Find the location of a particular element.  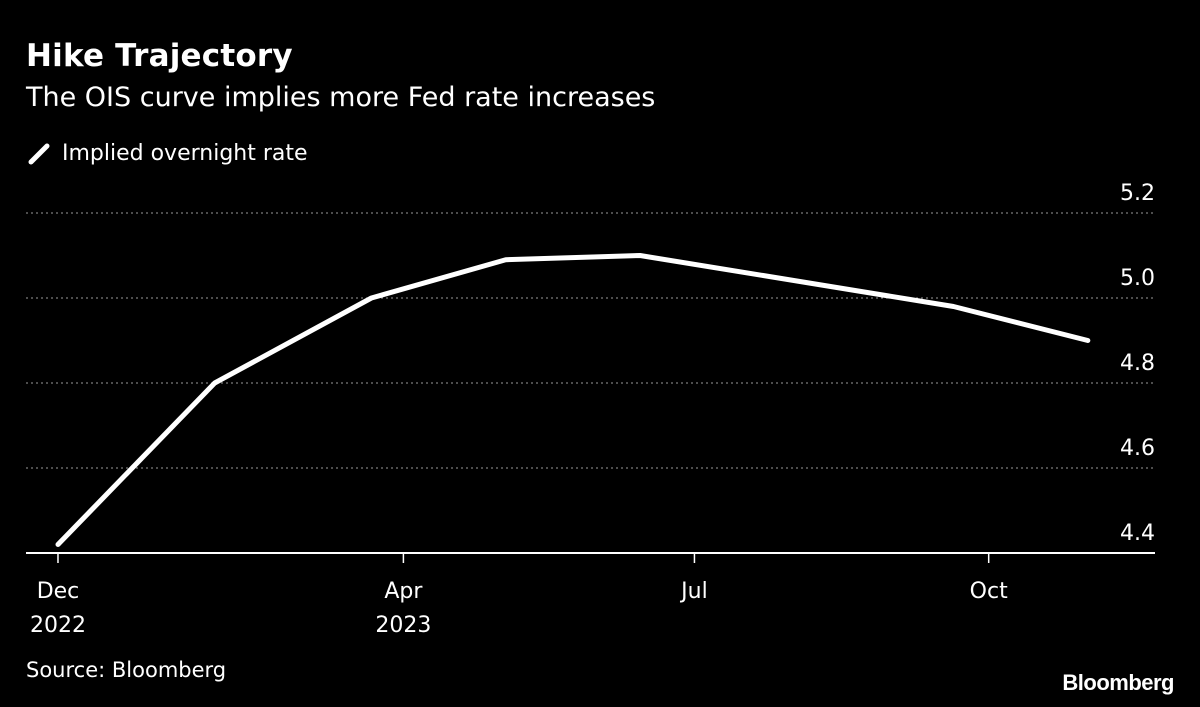

x-tick-label: Jul is located at coordinates (693, 591).